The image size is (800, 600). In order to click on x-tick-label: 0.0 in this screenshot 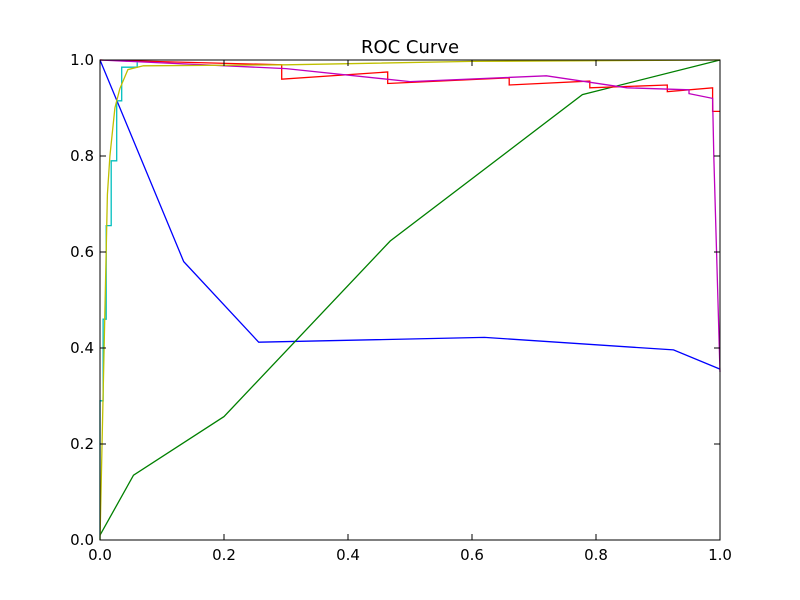, I will do `click(100, 555)`.